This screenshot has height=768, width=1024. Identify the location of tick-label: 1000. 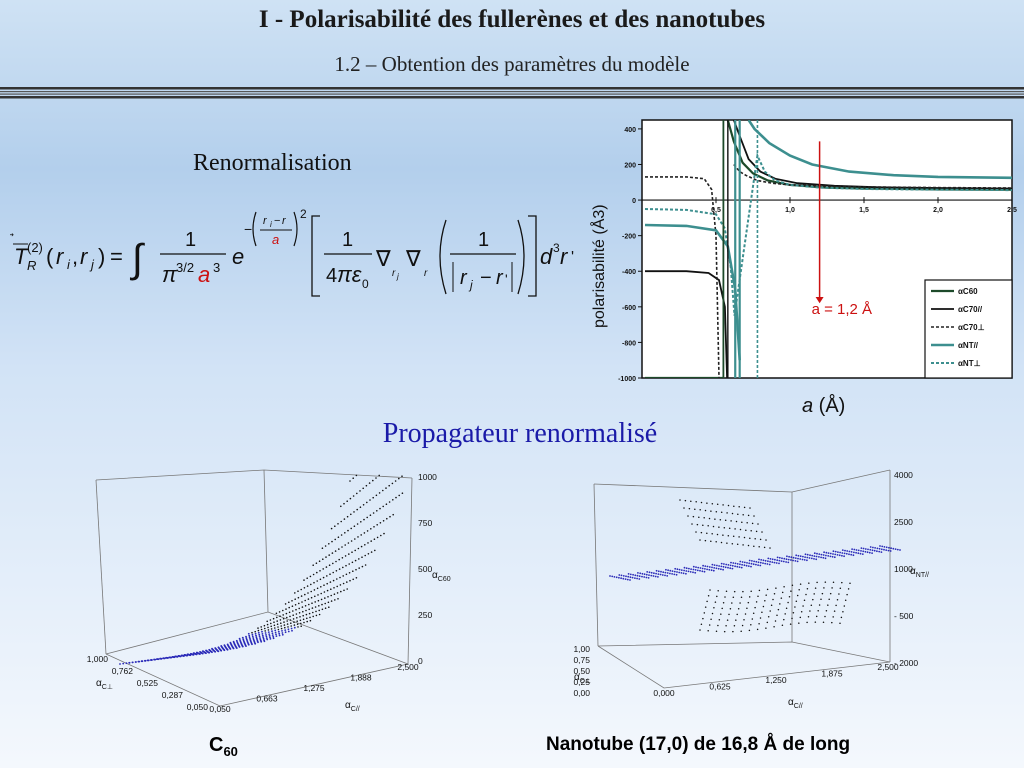
(903, 569).